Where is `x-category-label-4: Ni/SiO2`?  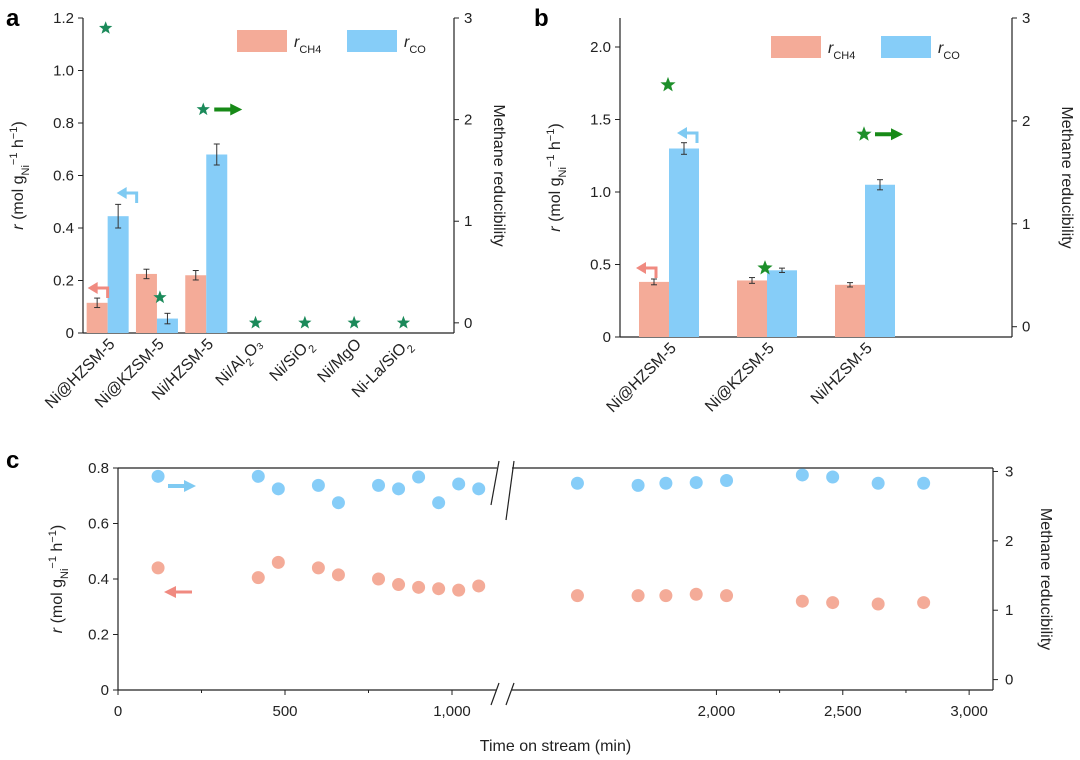 x-category-label-4: Ni/SiO2 is located at coordinates (293, 362).